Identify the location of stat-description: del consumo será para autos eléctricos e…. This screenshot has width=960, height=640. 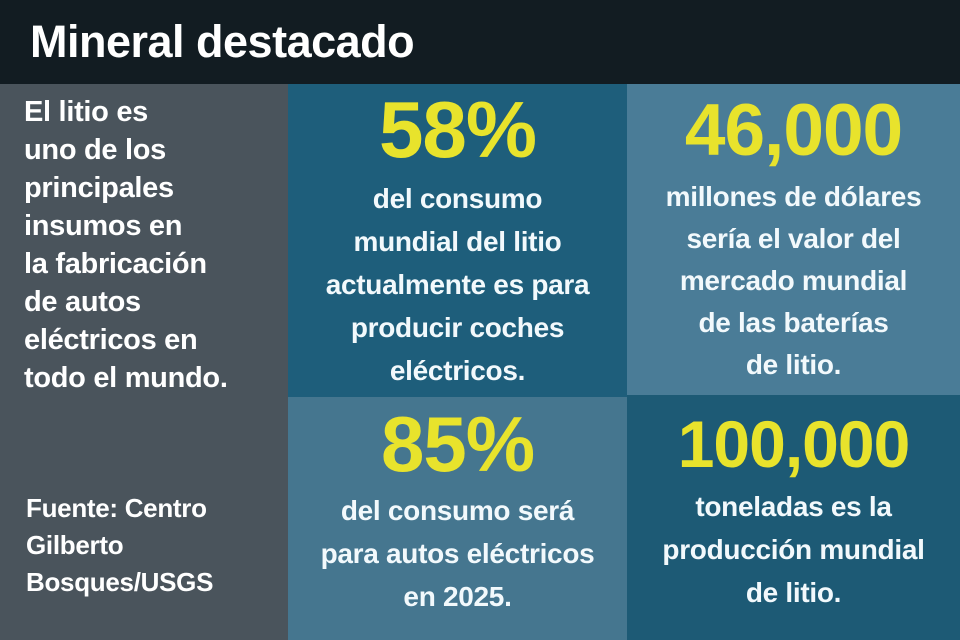
(458, 553).